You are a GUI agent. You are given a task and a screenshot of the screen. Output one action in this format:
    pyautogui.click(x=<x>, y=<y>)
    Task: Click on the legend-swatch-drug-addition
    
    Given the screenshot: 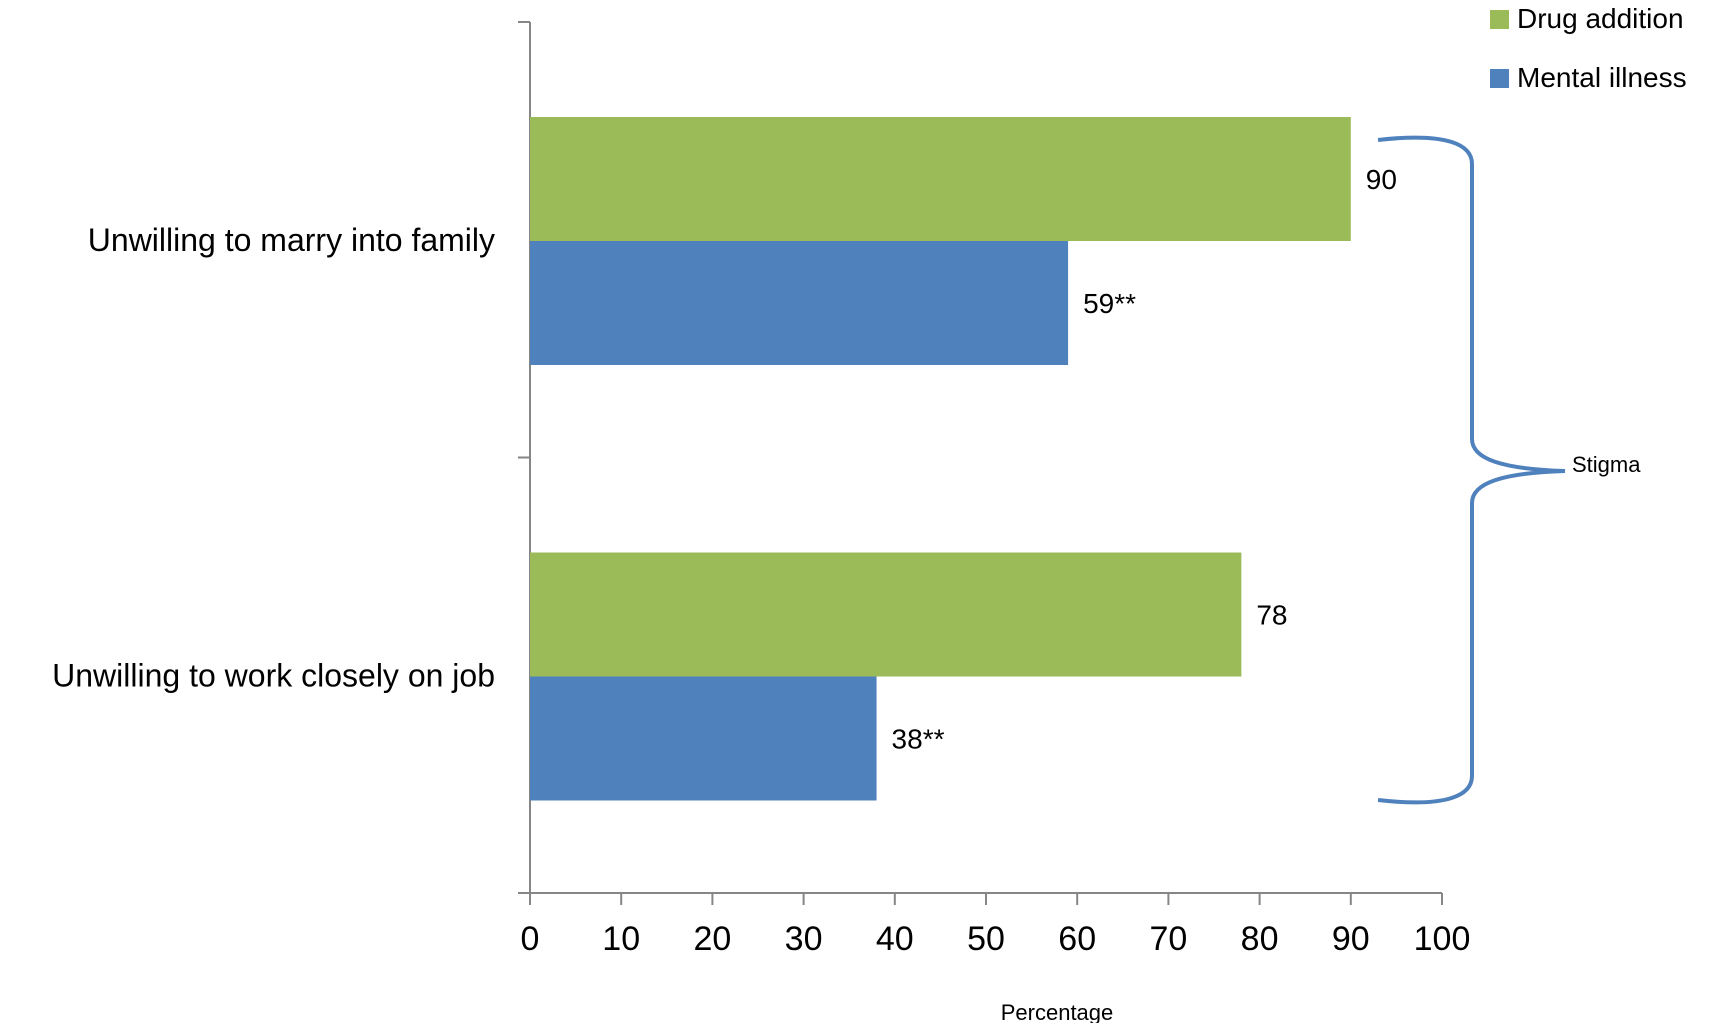 What is the action you would take?
    pyautogui.click(x=1499, y=19)
    